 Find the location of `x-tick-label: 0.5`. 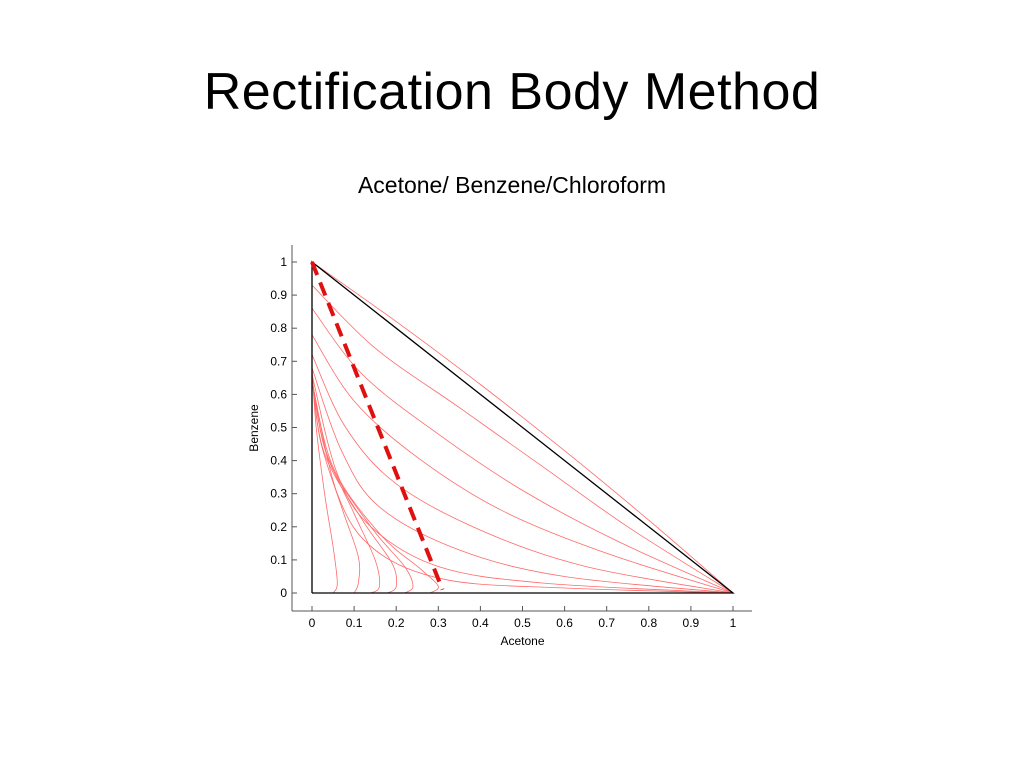

x-tick-label: 0.5 is located at coordinates (522, 623).